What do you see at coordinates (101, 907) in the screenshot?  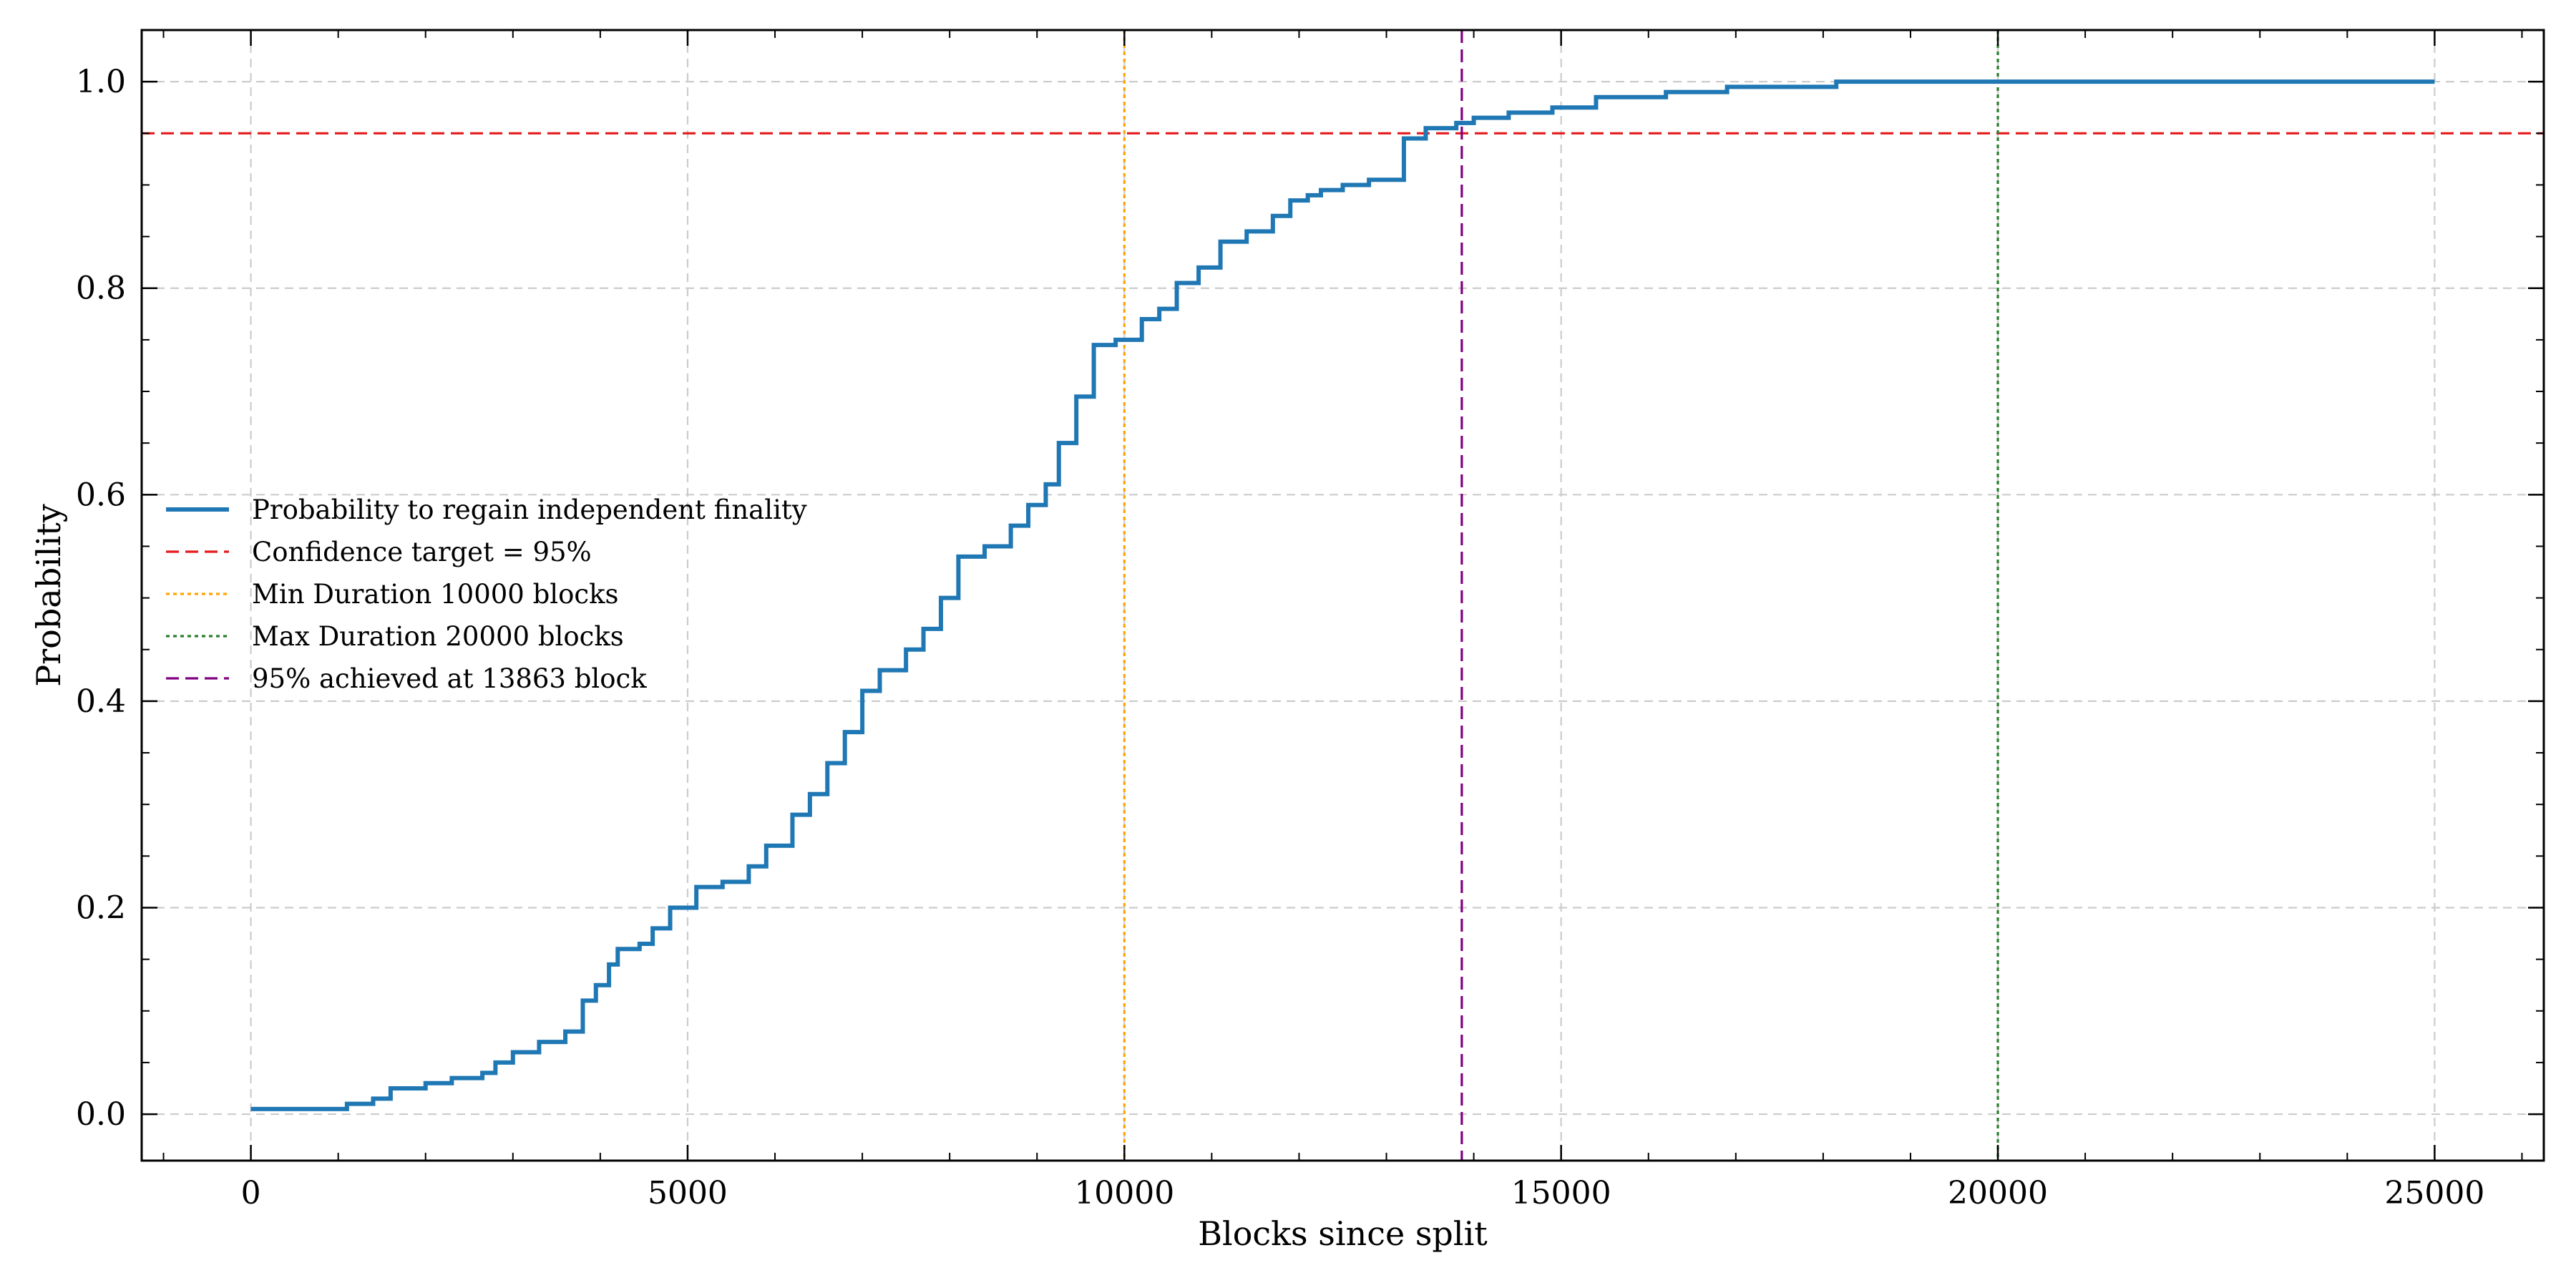 I see `y-tick-label: 0.2` at bounding box center [101, 907].